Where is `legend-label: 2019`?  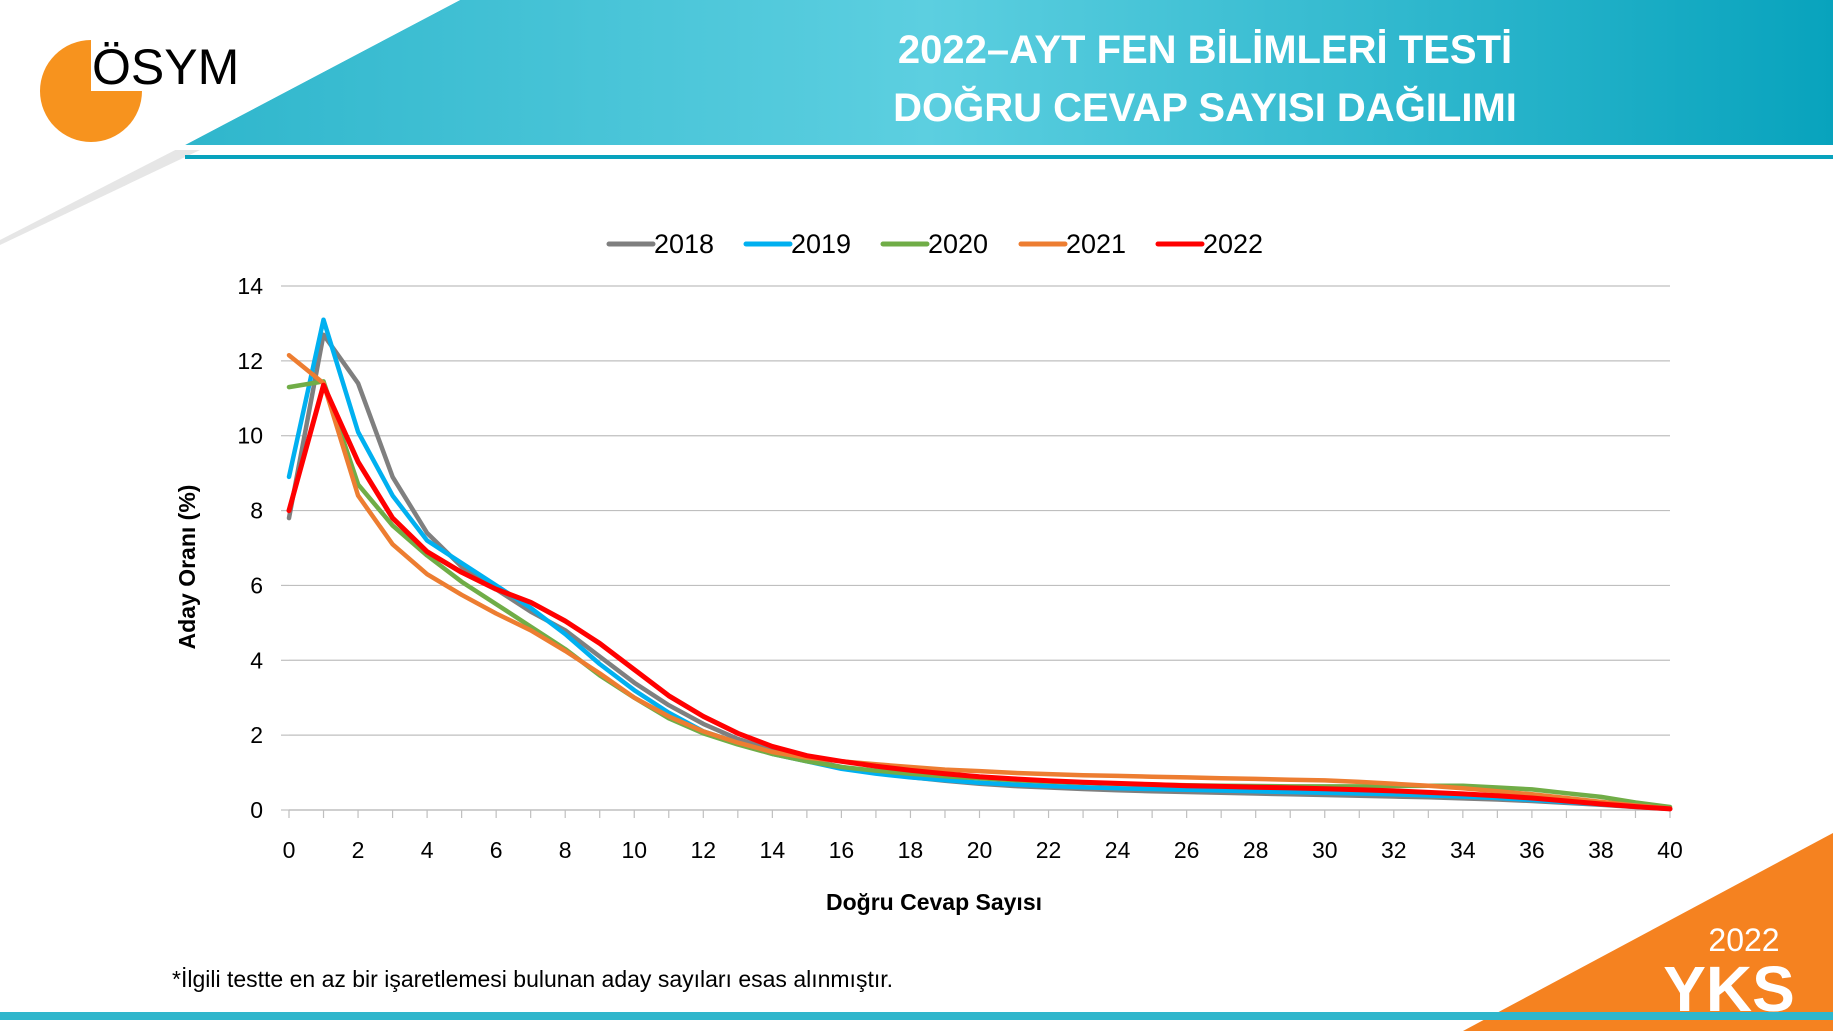 legend-label: 2019 is located at coordinates (821, 244).